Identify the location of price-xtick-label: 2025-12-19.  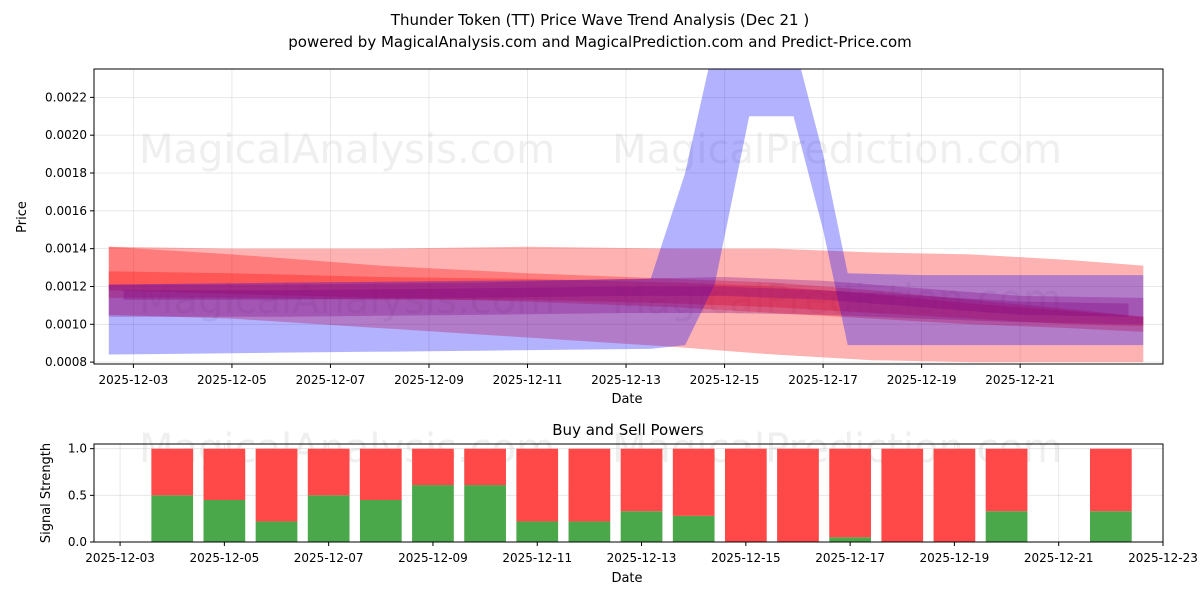
(922, 380).